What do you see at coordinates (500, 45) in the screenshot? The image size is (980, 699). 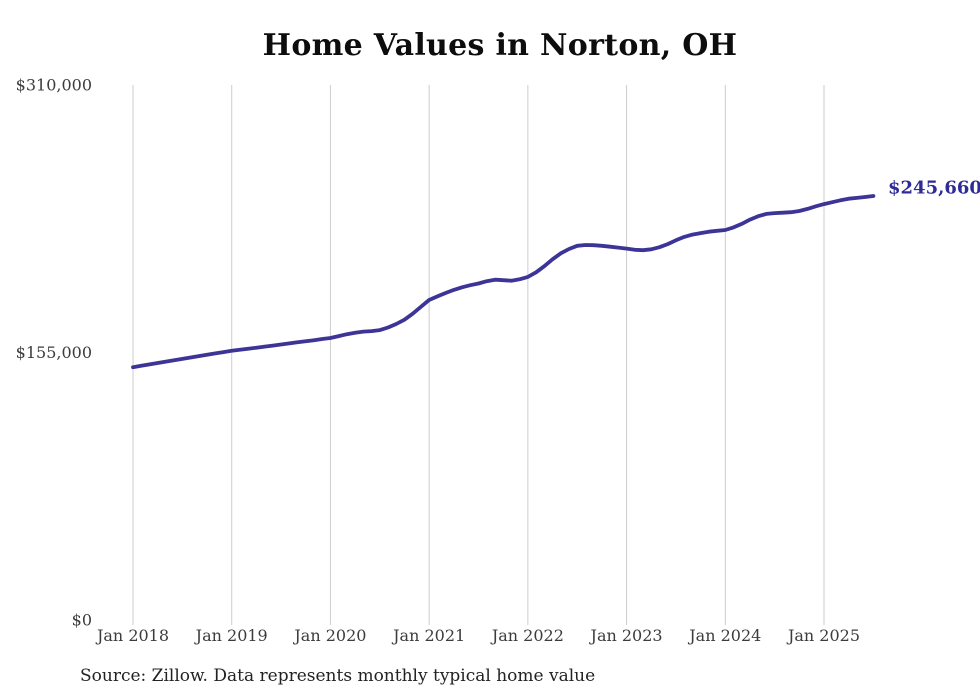 I see `chart-title: Home Values in Norton, OH` at bounding box center [500, 45].